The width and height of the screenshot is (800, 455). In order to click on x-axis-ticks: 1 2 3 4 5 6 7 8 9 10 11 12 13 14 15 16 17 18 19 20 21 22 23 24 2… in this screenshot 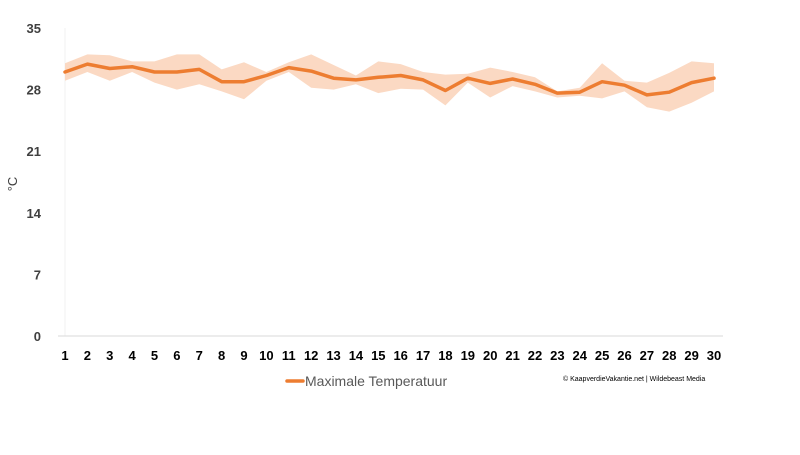, I will do `click(391, 355)`.